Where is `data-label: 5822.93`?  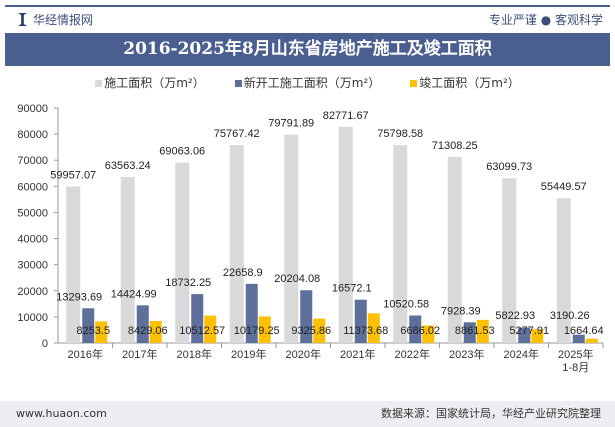
data-label: 5822.93 is located at coordinates (515, 316).